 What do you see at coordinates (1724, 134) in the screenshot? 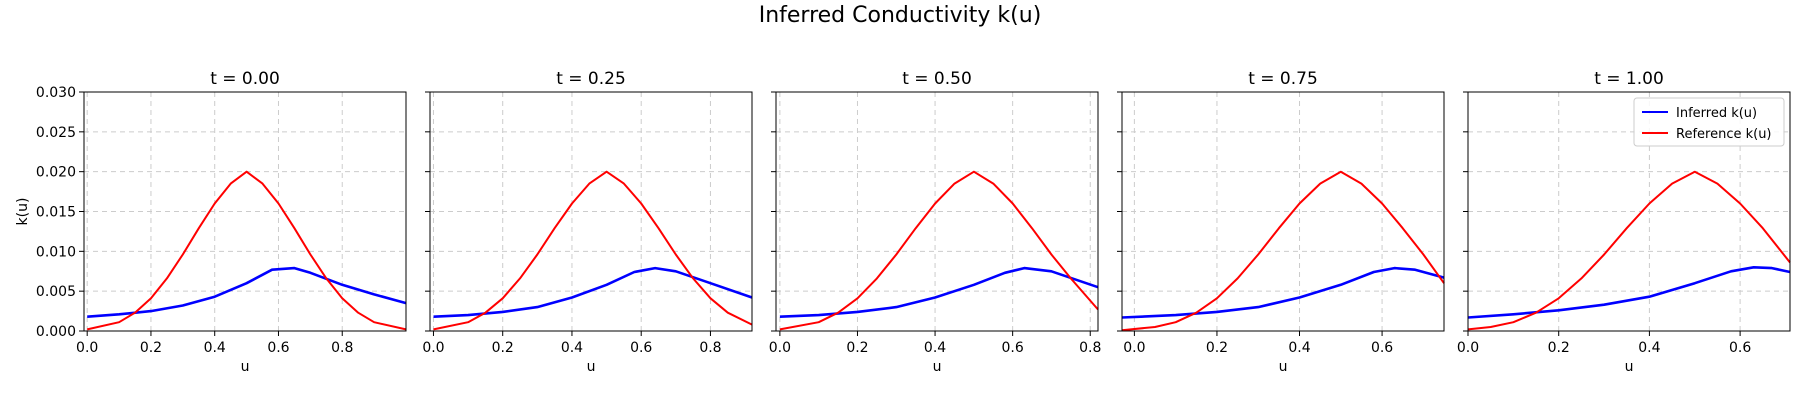
I see `legend-label: Reference k(u)` at bounding box center [1724, 134].